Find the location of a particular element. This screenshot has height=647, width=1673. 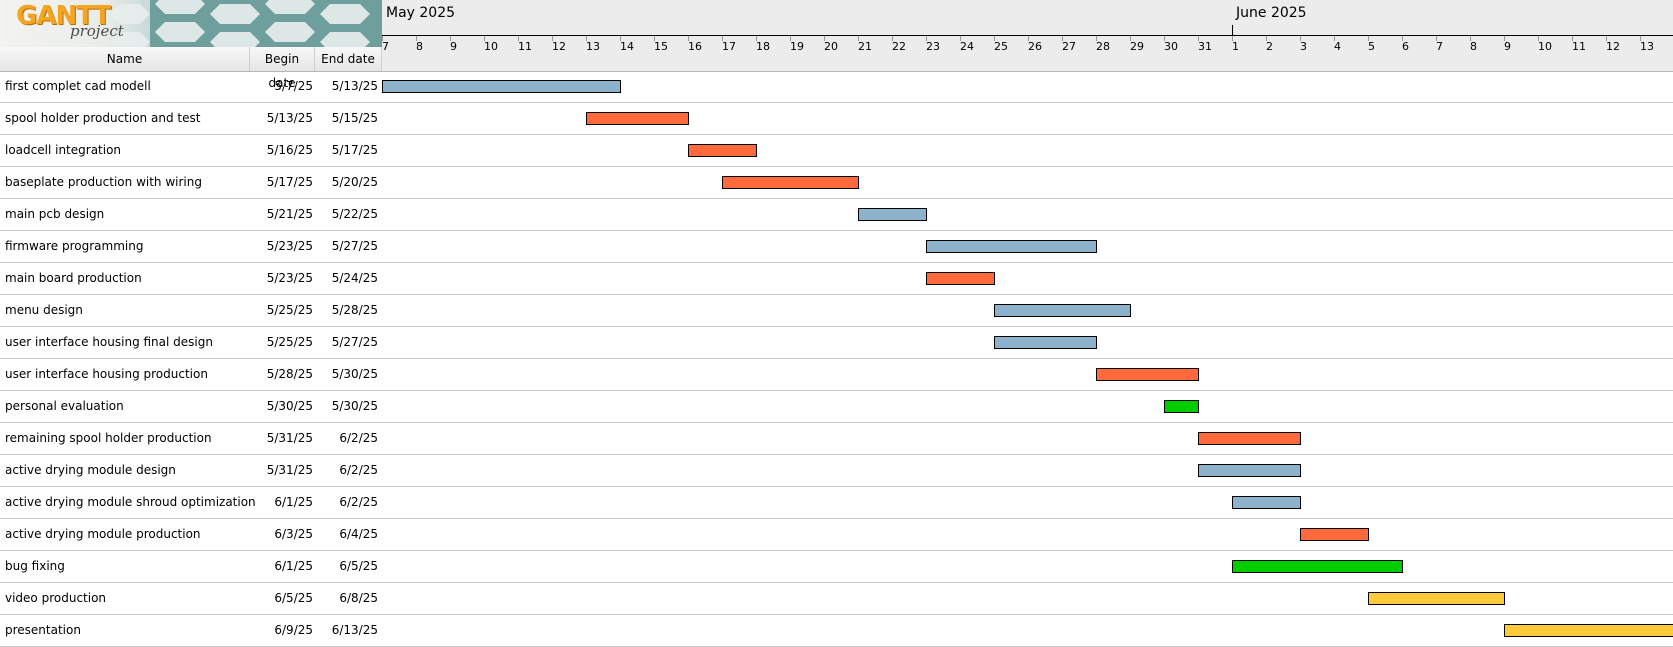

task-row: personal evaluation 5/30/25 5/30/25 is located at coordinates (836, 407).